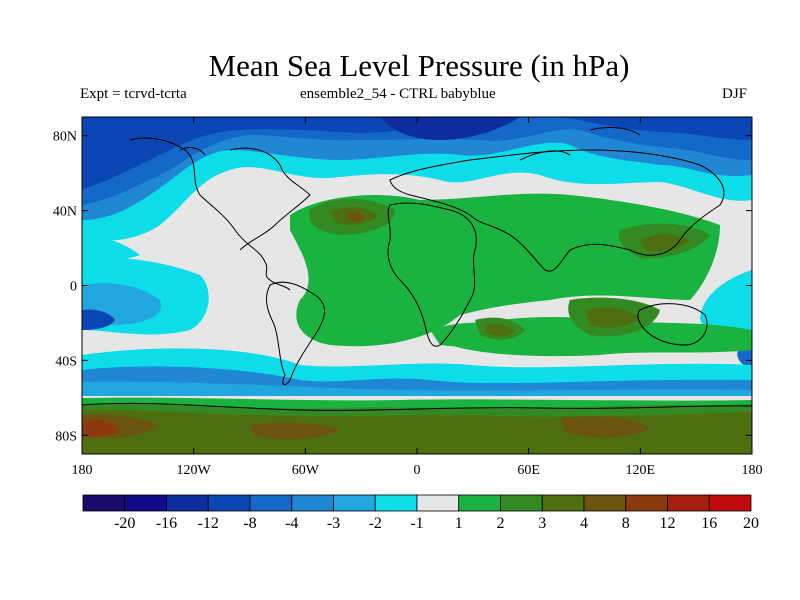 The image size is (800, 600). What do you see at coordinates (528, 470) in the screenshot?
I see `x-tick-label: 60E` at bounding box center [528, 470].